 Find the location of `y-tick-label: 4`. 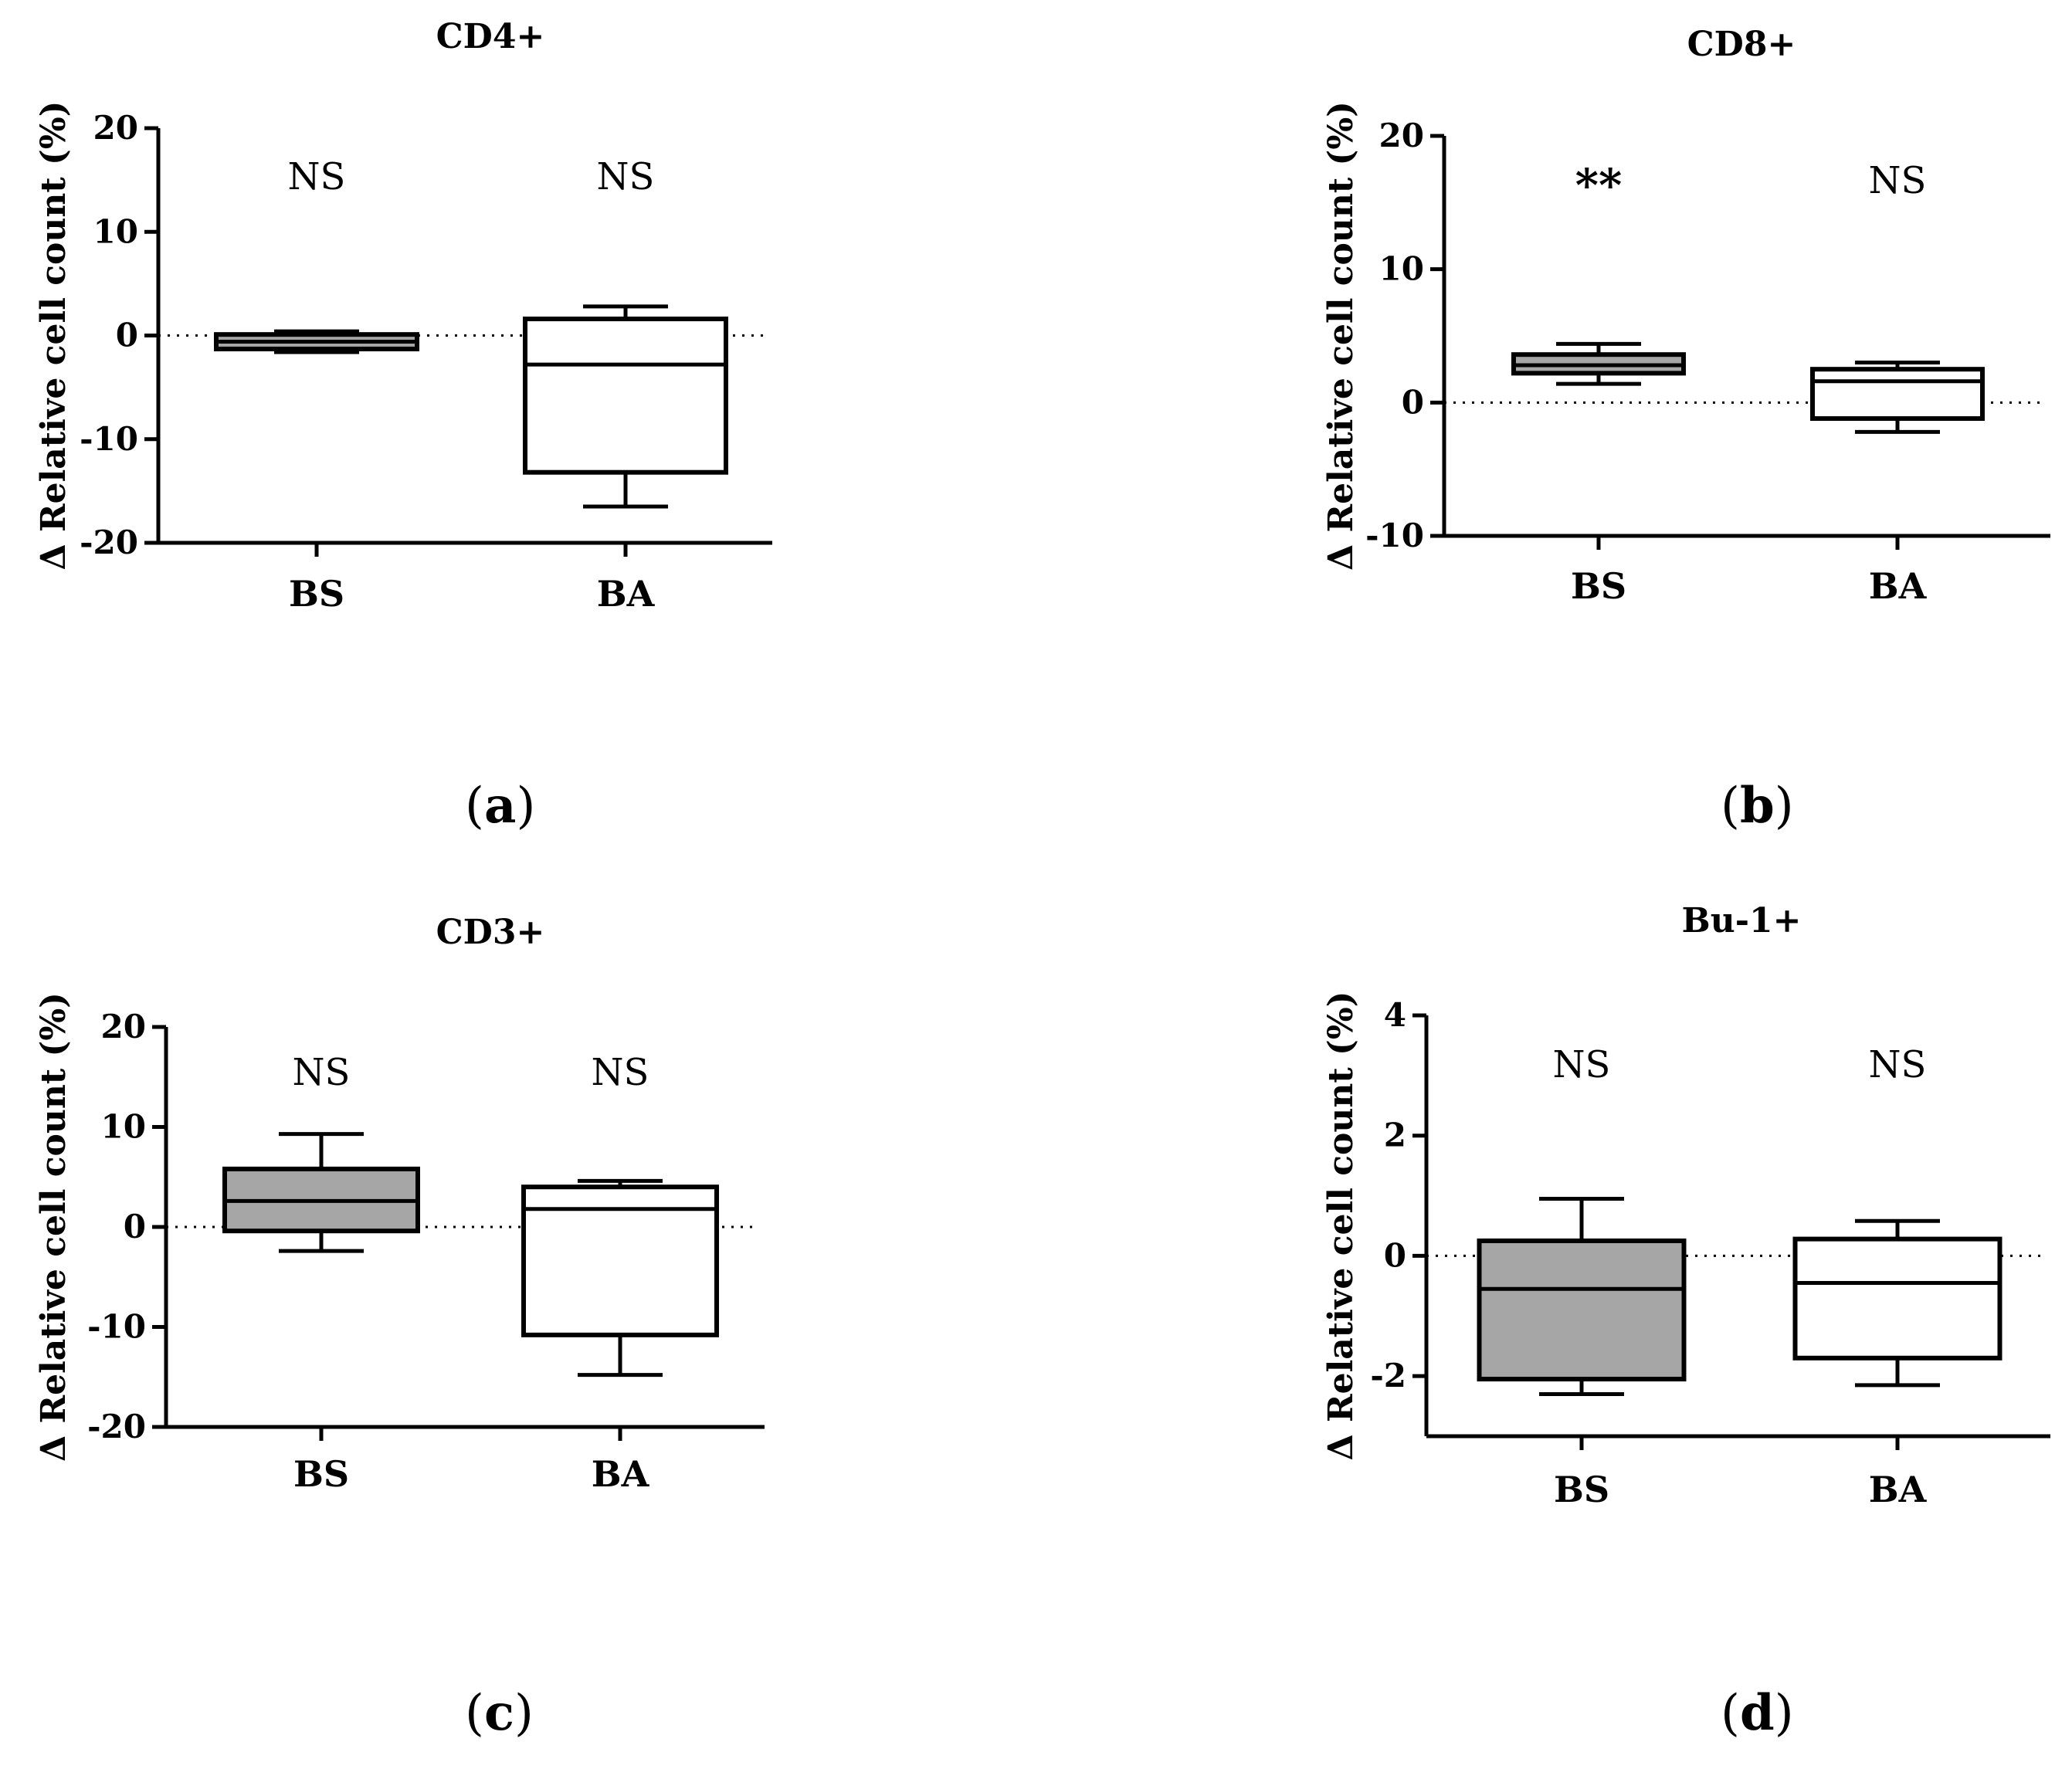

y-tick-label: 4 is located at coordinates (1395, 1015).